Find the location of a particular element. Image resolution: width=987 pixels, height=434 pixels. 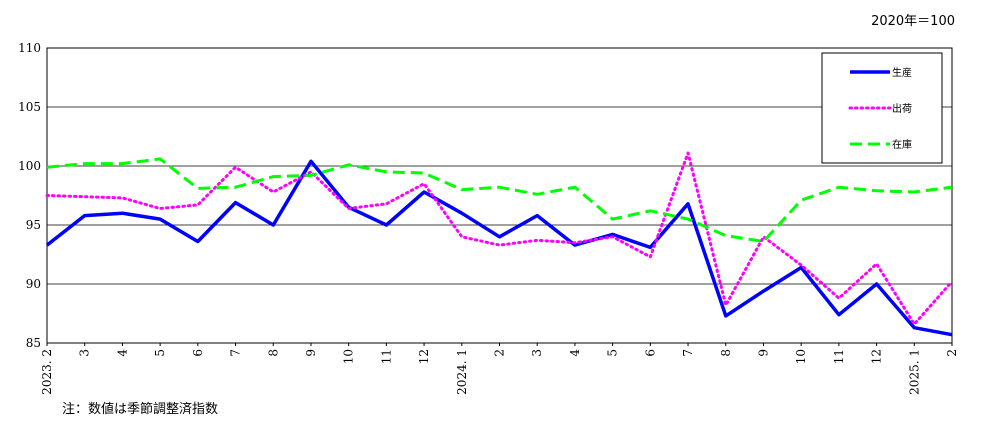

legend-label: 在庫 is located at coordinates (902, 144).